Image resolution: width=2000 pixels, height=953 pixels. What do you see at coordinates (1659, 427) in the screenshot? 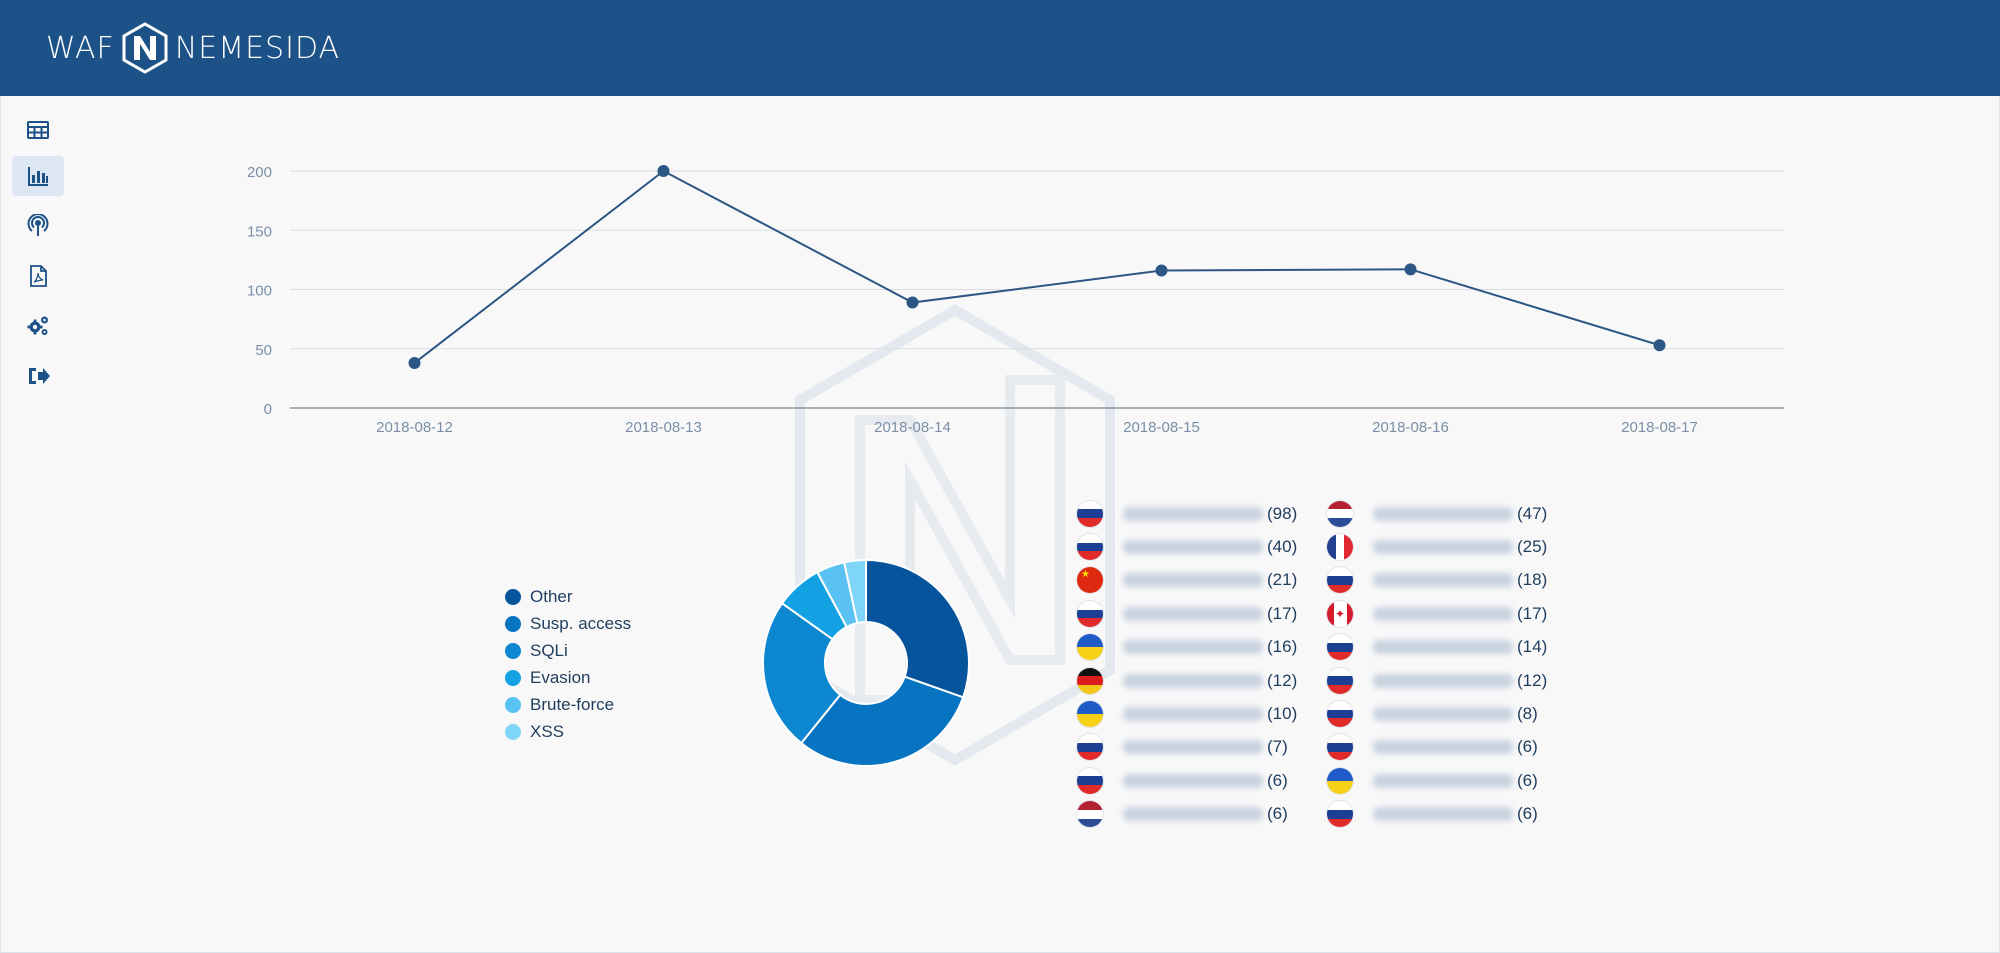
I see `x-tick-label: 2018-08-17` at bounding box center [1659, 427].